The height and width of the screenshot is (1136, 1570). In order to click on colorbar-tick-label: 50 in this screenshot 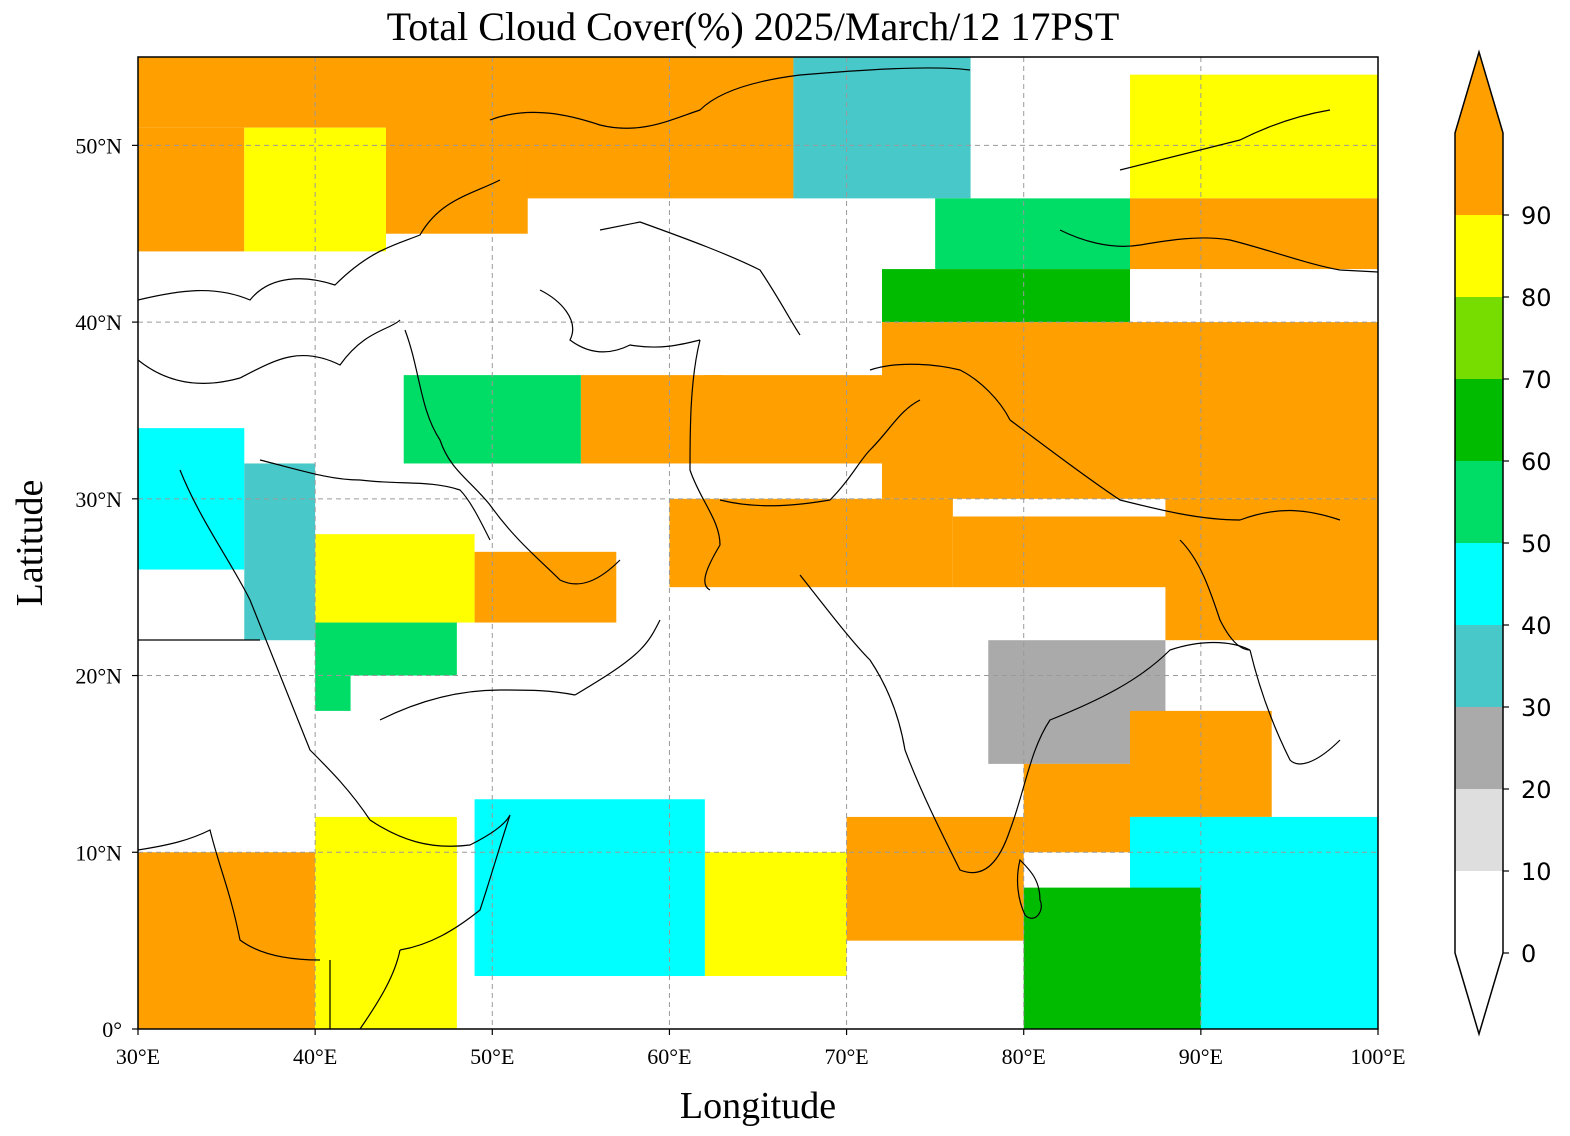, I will do `click(1536, 544)`.